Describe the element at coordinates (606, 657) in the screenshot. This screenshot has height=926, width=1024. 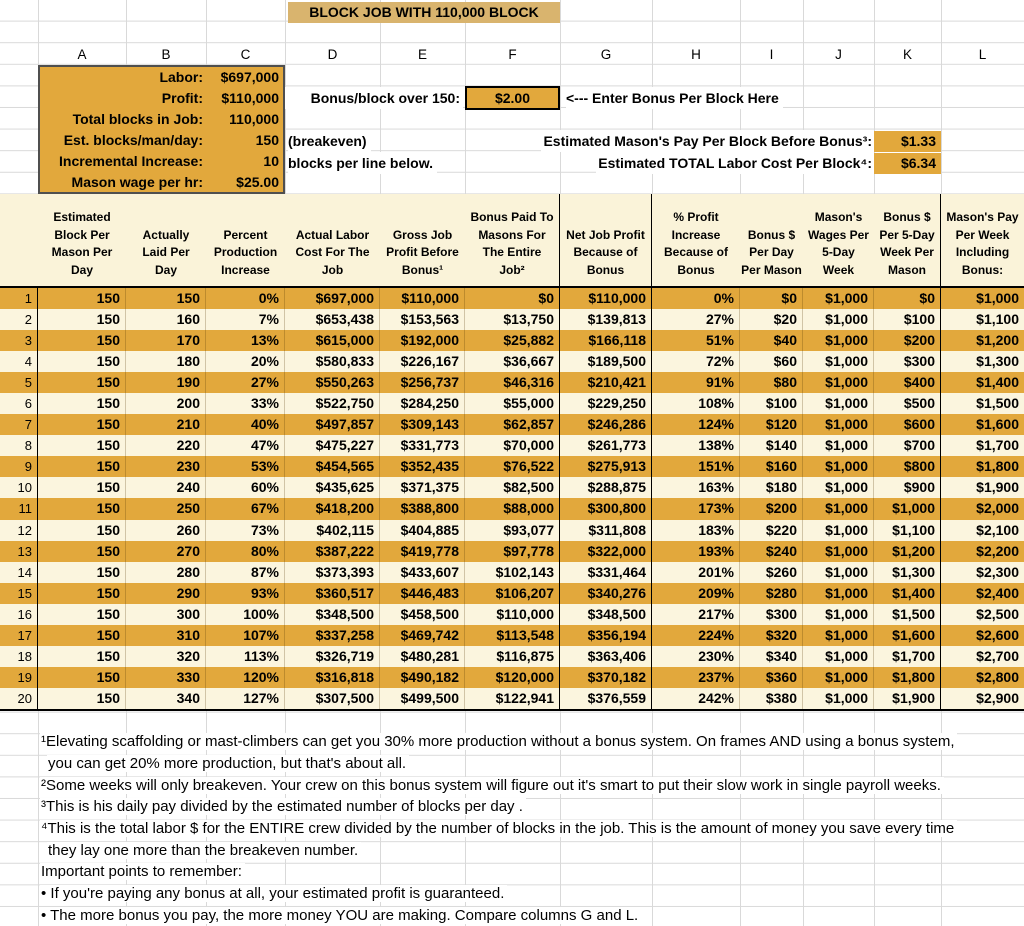
I see `cell-net-profit: $363,406` at that location.